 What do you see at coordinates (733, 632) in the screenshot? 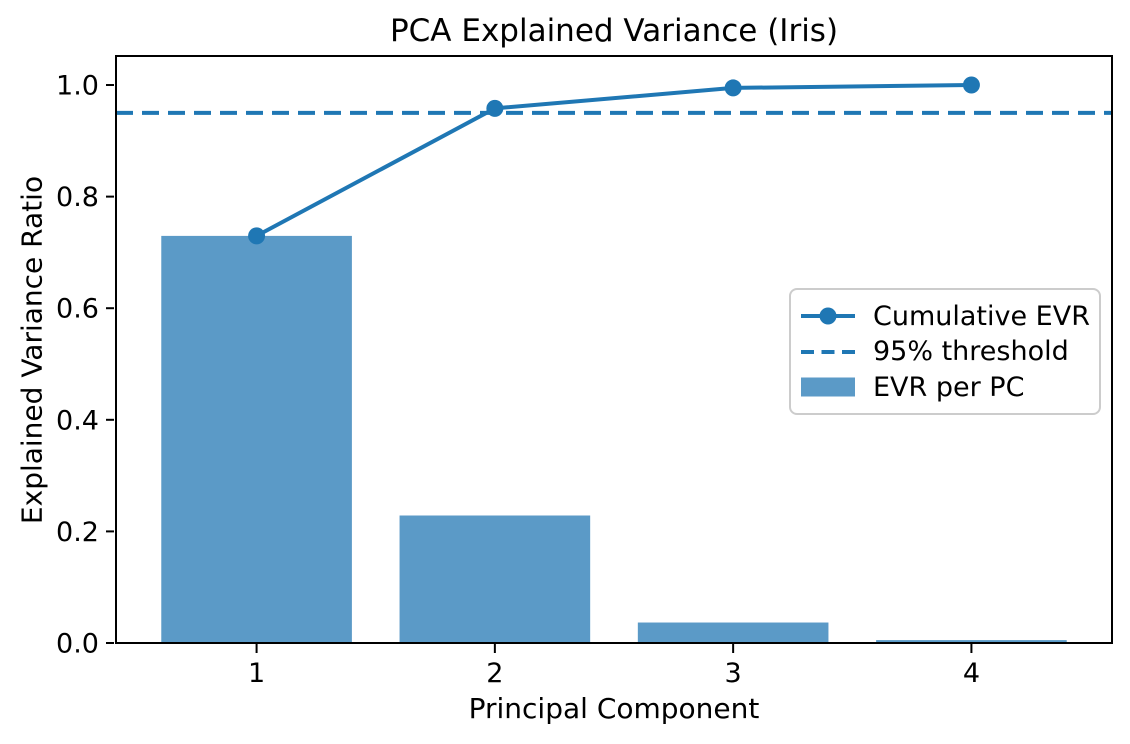
I see `bar-pc3` at bounding box center [733, 632].